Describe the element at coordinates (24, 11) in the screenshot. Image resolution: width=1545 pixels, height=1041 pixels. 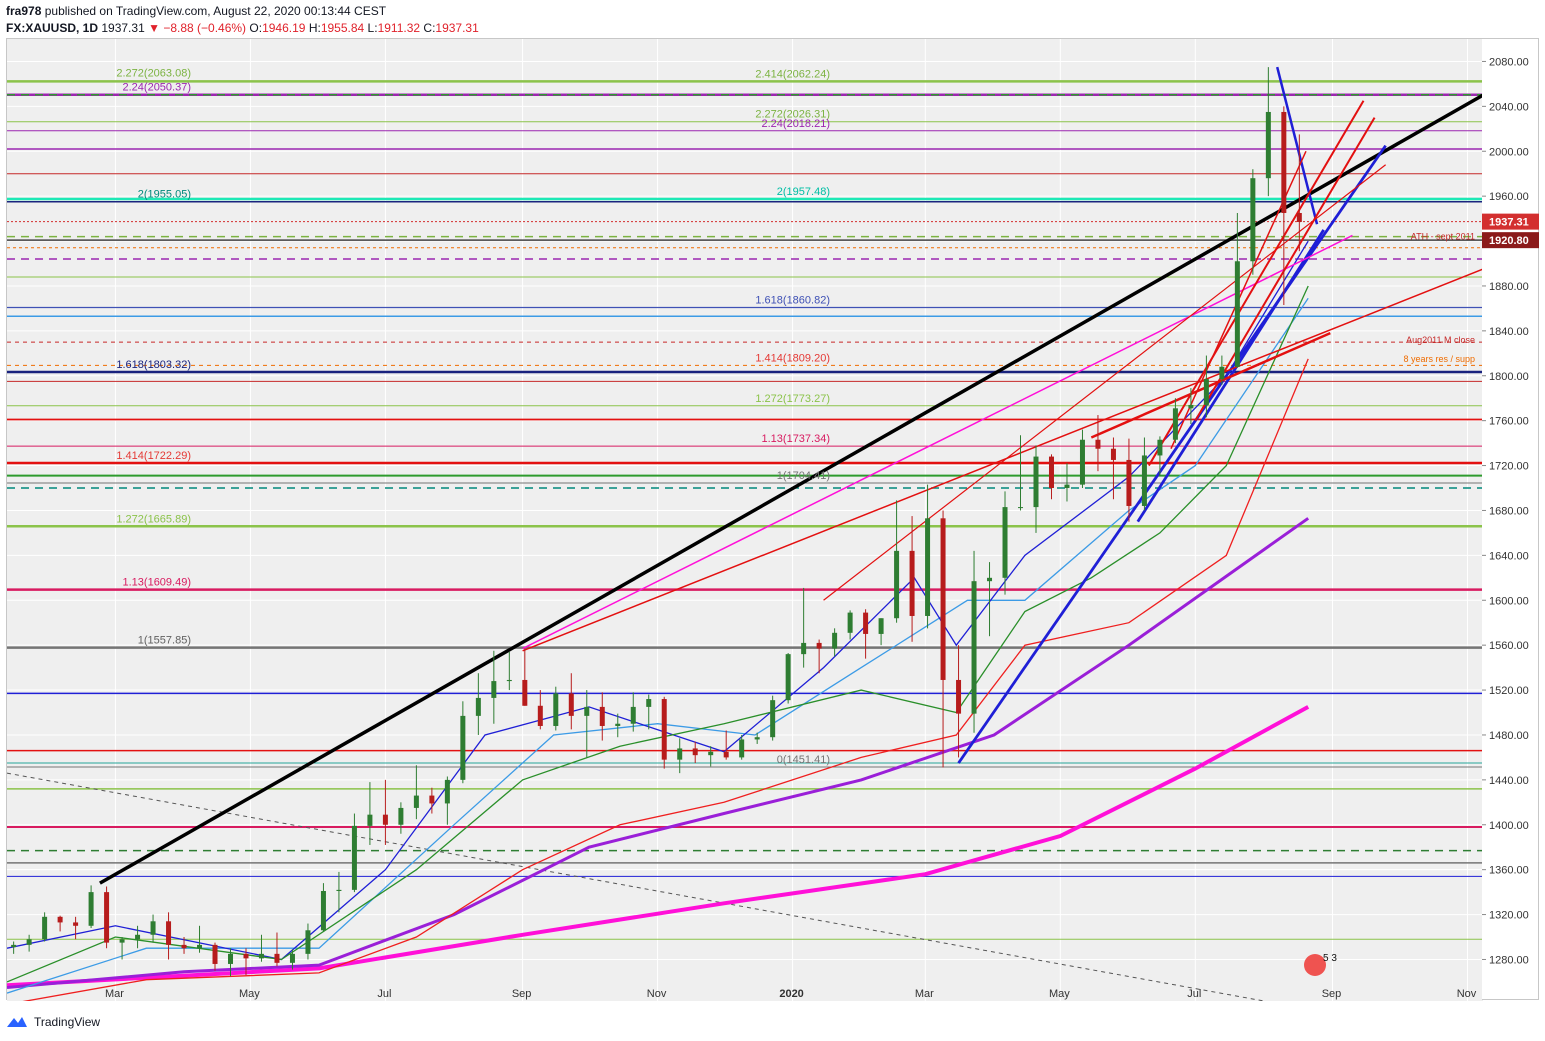
I see `author-name: fra978` at that location.